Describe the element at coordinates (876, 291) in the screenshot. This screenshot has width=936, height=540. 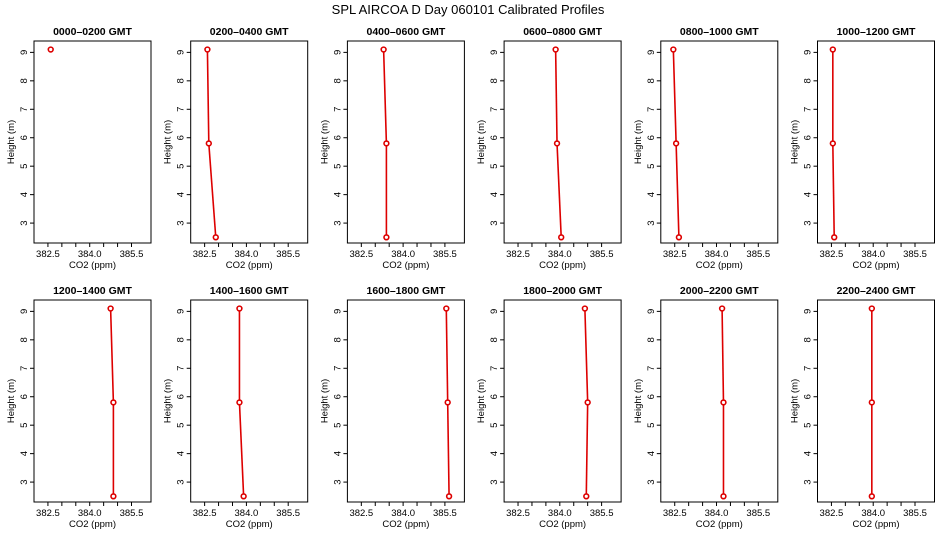
I see `panel-title: 2200–2400 GMT` at that location.